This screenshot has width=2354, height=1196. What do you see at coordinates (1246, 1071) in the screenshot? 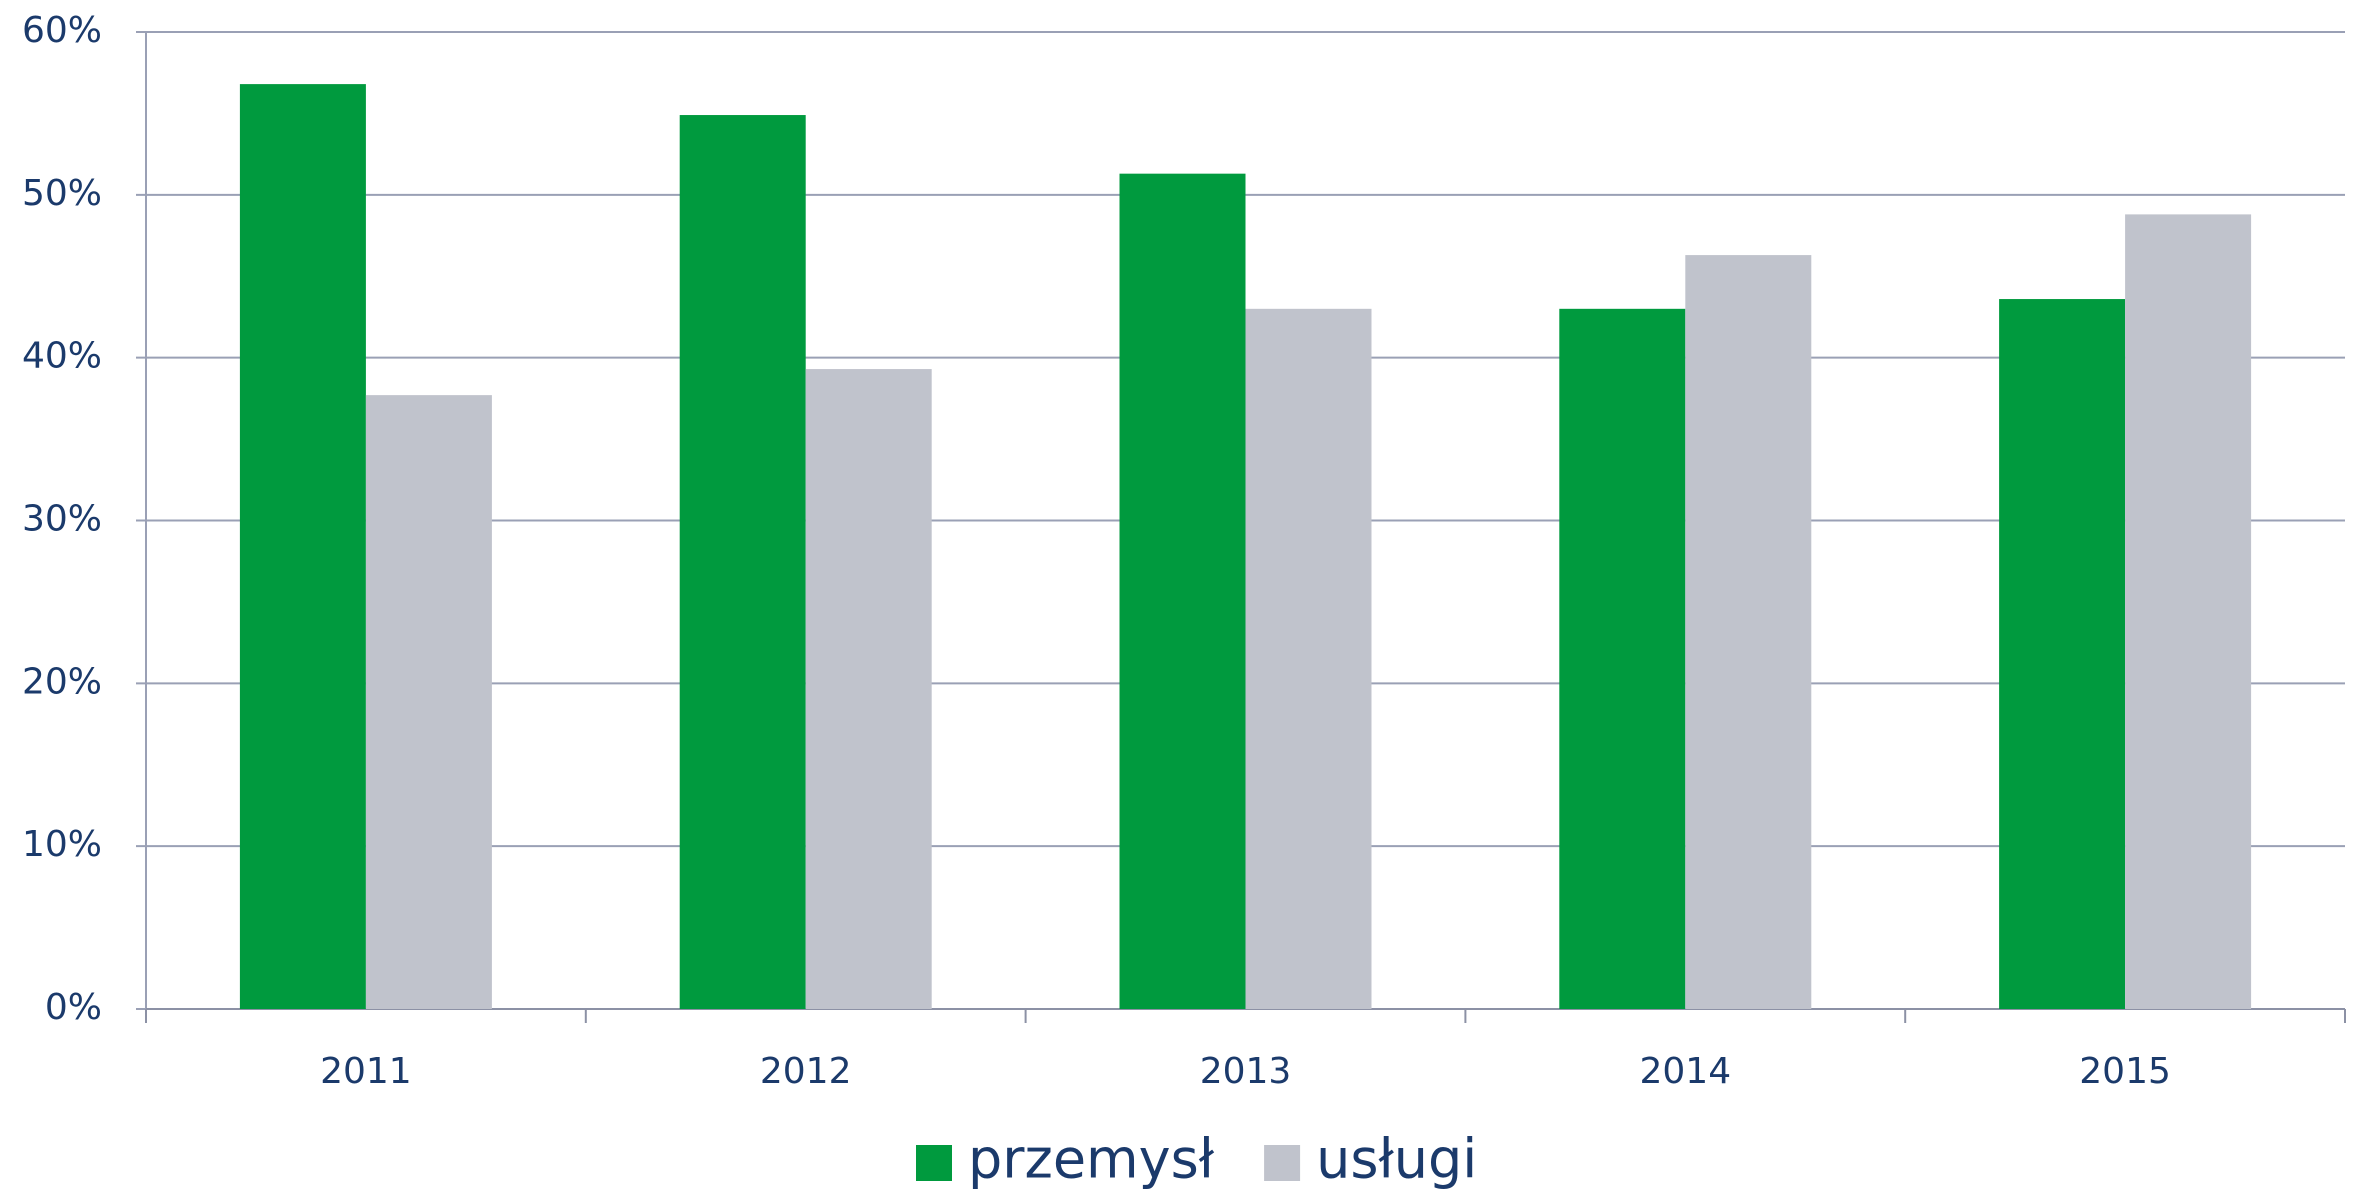
I see `x-tick-label: 2013` at bounding box center [1246, 1071].